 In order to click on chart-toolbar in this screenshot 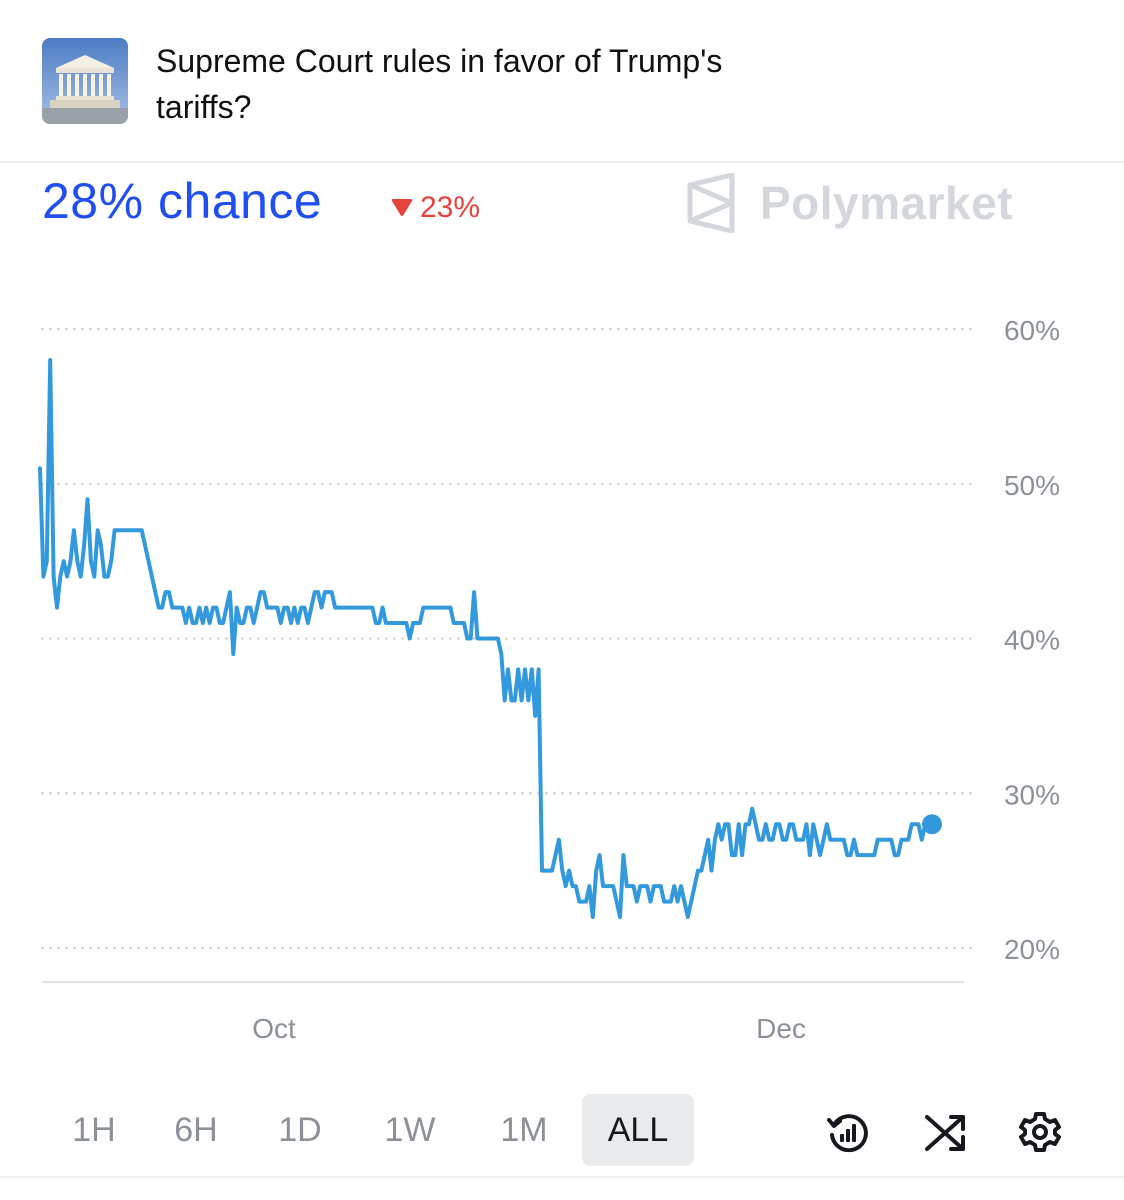, I will do `click(950, 1132)`.